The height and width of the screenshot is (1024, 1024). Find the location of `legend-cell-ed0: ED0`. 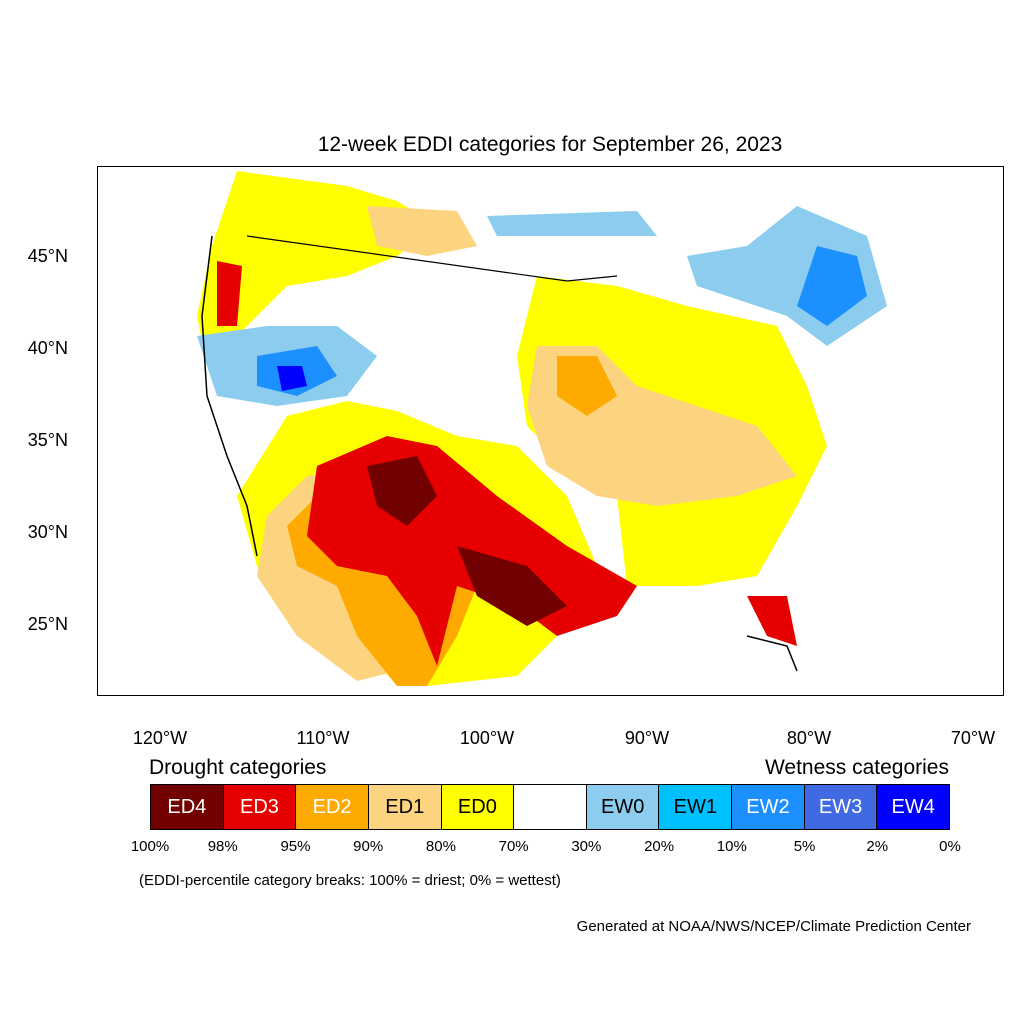

legend-cell-ed0: ED0 is located at coordinates (478, 807).